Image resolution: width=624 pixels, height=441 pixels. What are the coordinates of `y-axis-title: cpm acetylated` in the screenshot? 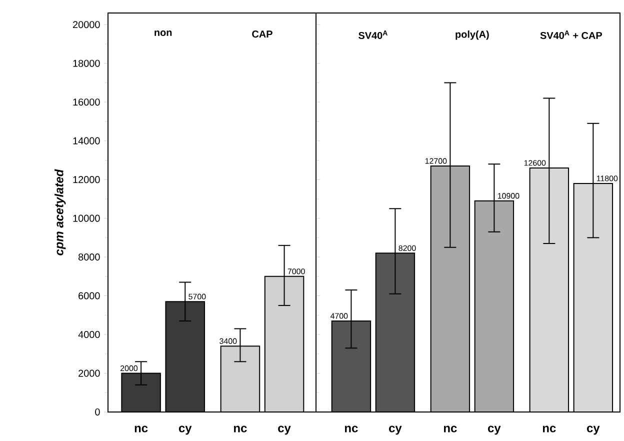 It's located at (60, 212).